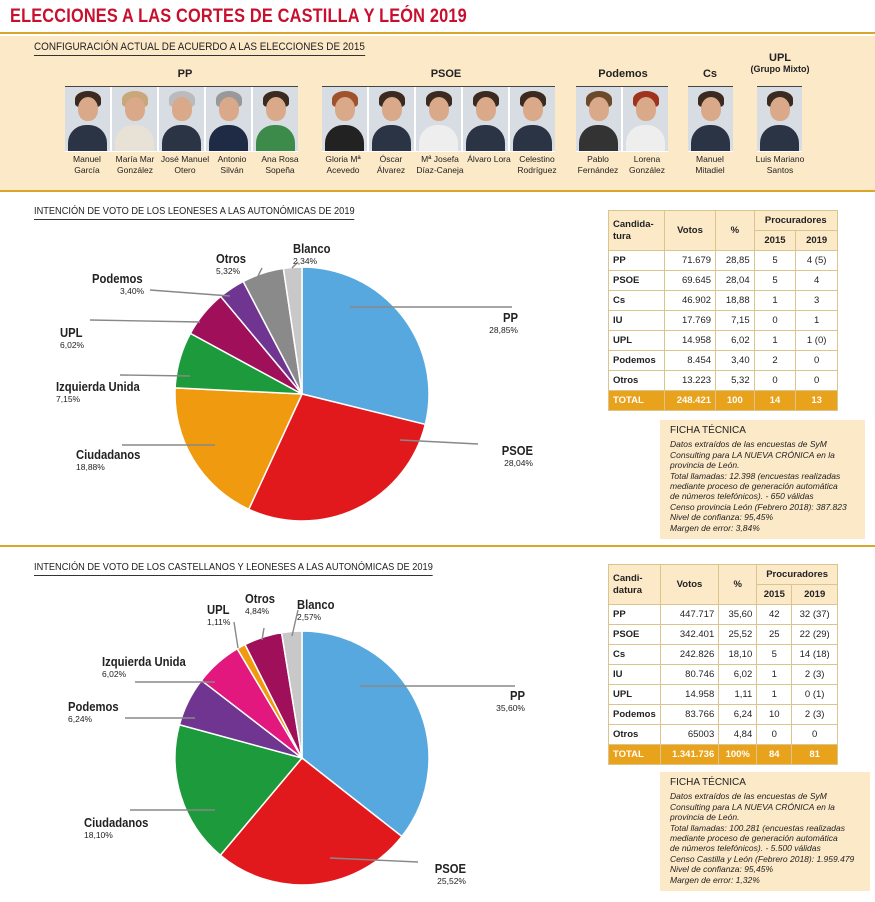 This screenshot has height=902, width=875. What do you see at coordinates (774, 754) in the screenshot?
I see `total-cell-p2015: 84` at bounding box center [774, 754].